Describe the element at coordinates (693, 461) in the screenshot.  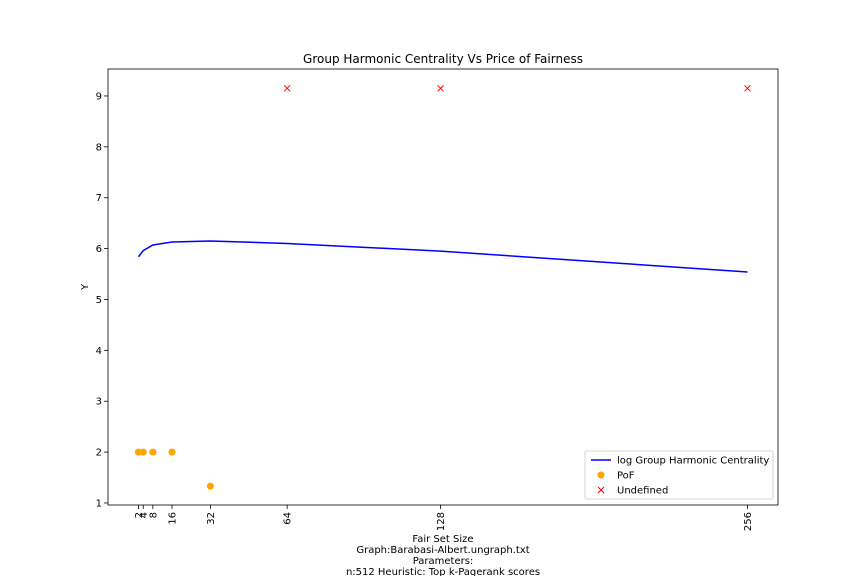
I see `legend-label: log Group Harmonic Centrality` at that location.